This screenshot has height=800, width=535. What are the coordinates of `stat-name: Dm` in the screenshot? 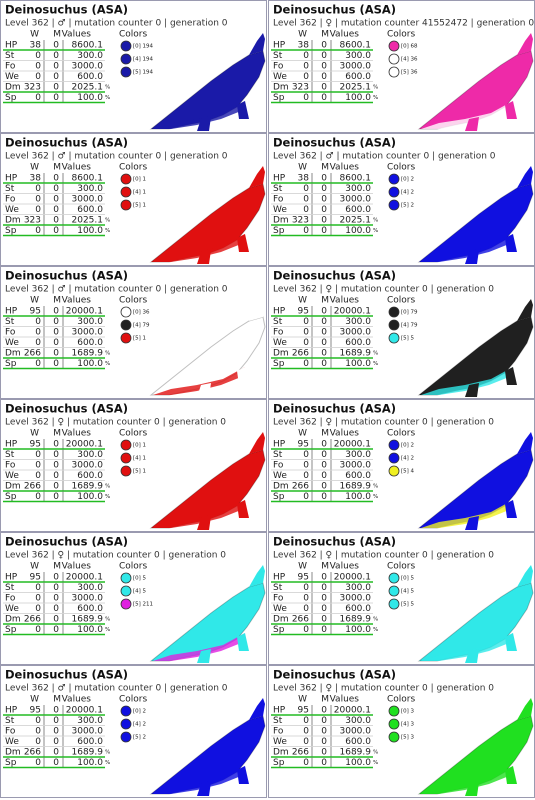 It's located at (13, 221).